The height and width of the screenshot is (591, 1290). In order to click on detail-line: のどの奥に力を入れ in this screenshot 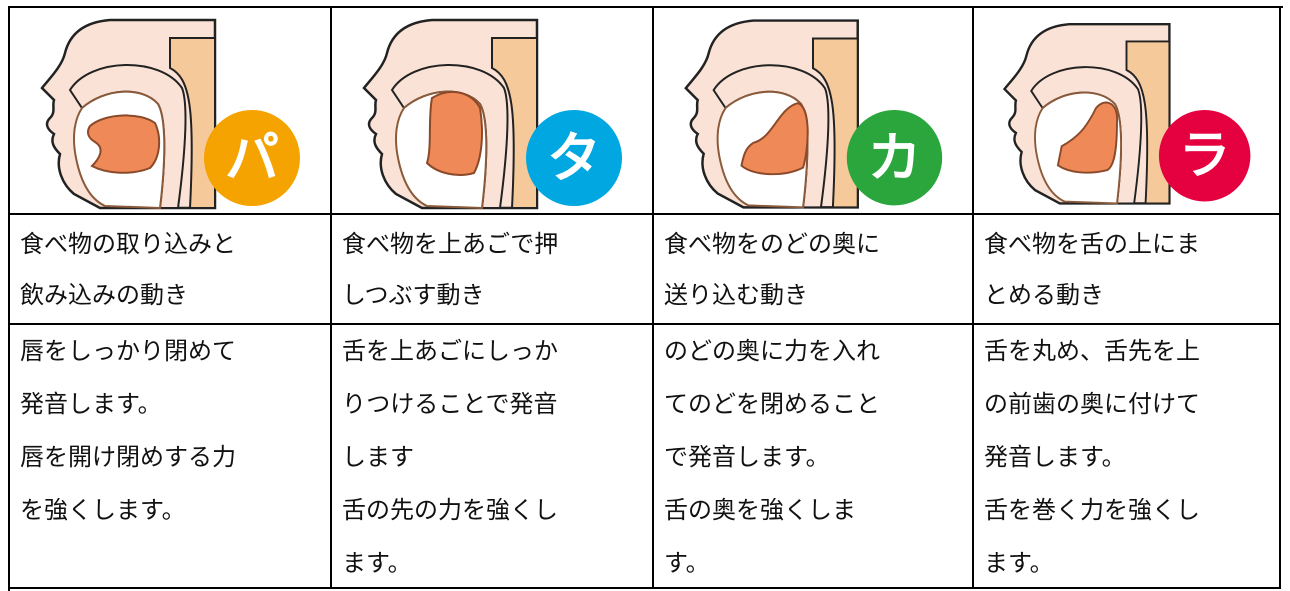, I will do `click(772, 351)`.